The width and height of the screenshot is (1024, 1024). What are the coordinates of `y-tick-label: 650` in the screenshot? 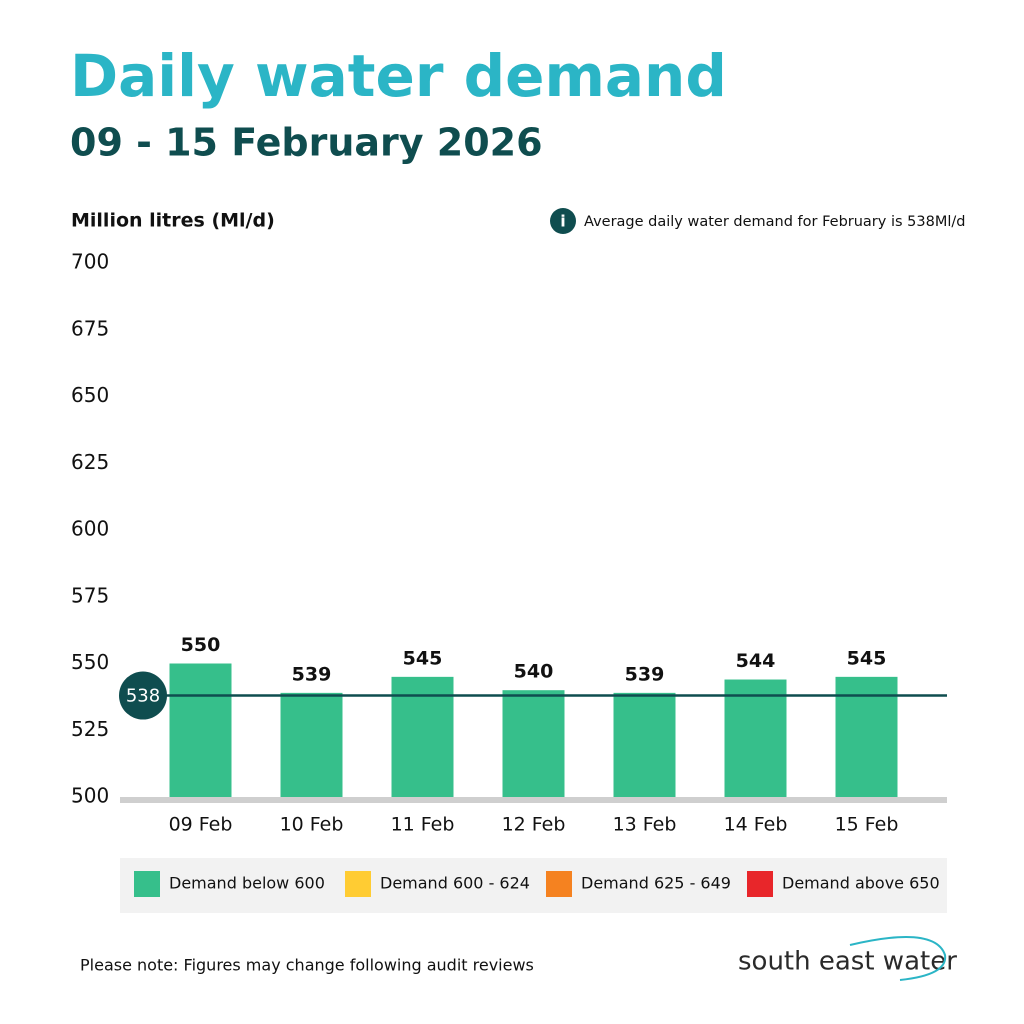 It's located at (90, 395).